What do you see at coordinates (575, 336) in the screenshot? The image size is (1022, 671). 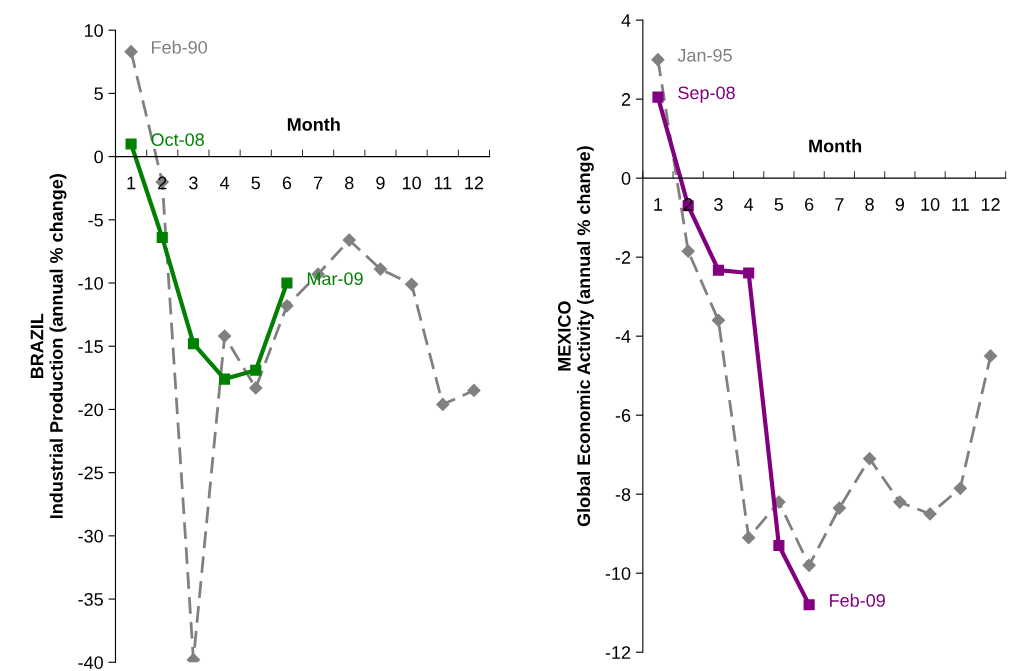 I see `y-axis-title: MEXICO Global Economic Activity (annual % change)` at bounding box center [575, 336].